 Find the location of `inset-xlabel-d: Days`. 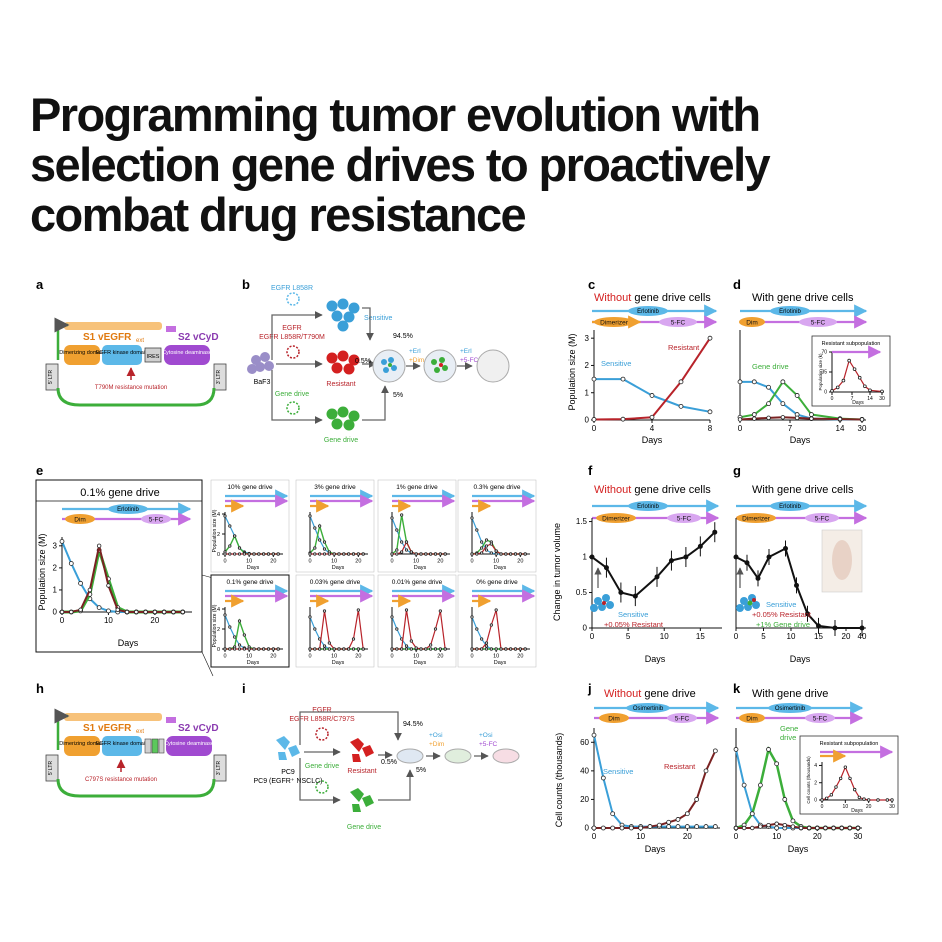

inset-xlabel-d: Days is located at coordinates (858, 403).